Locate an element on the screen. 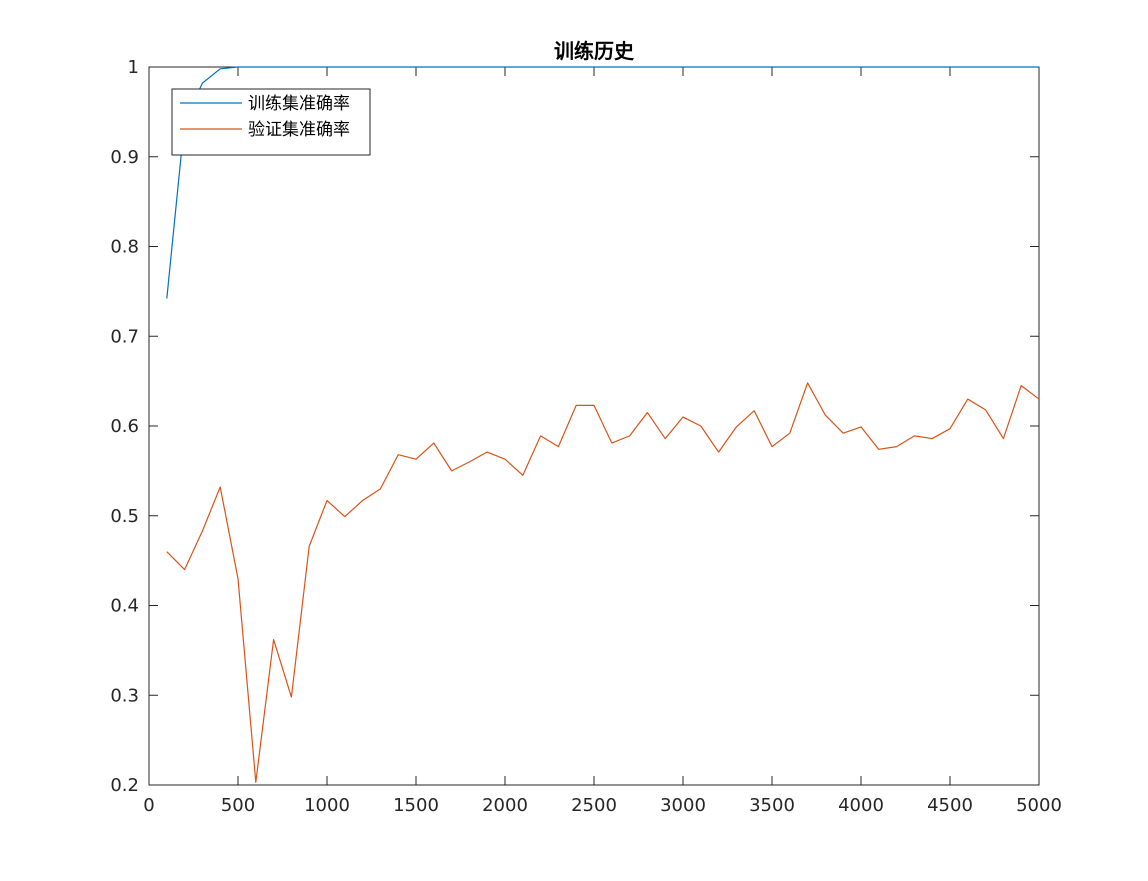 This screenshot has height=881, width=1148. legend-label-1: 训练集准确率 is located at coordinates (299, 104).